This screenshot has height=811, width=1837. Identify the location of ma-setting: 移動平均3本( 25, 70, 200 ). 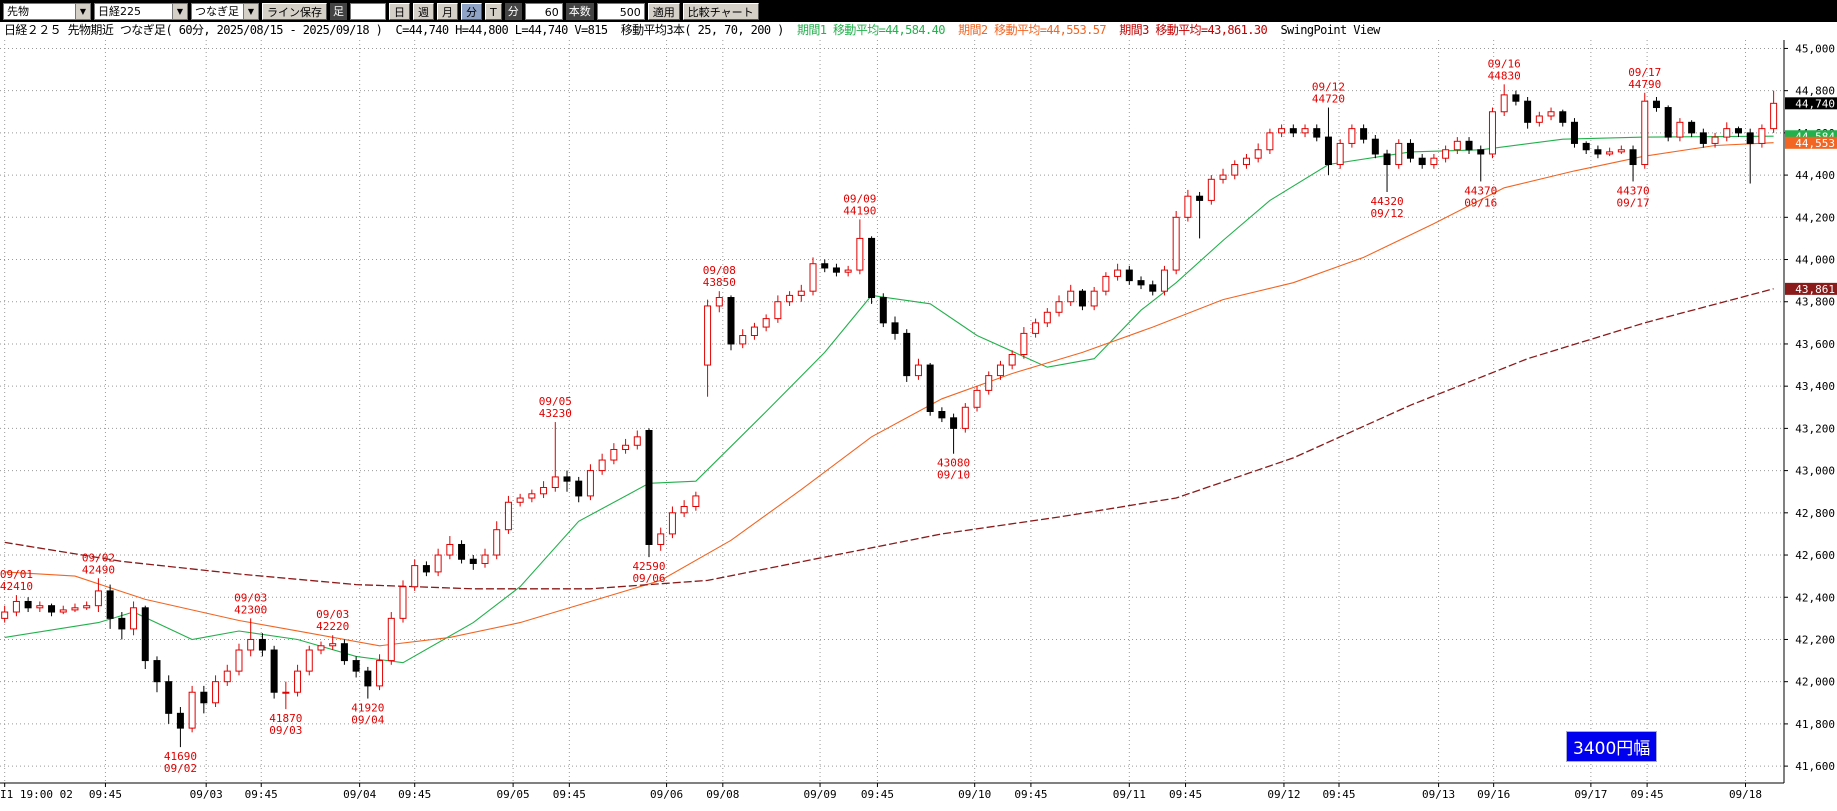
(702, 30).